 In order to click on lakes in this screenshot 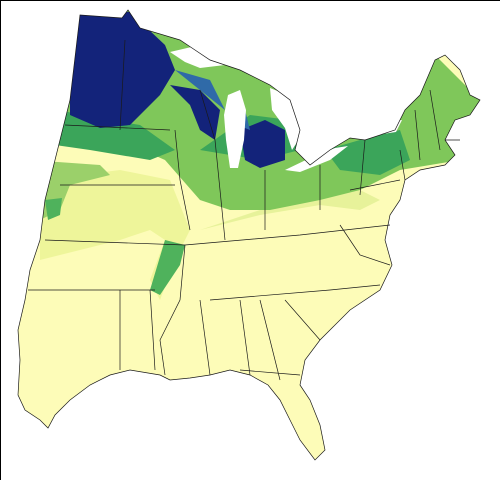, I will do `click(286, 106)`.